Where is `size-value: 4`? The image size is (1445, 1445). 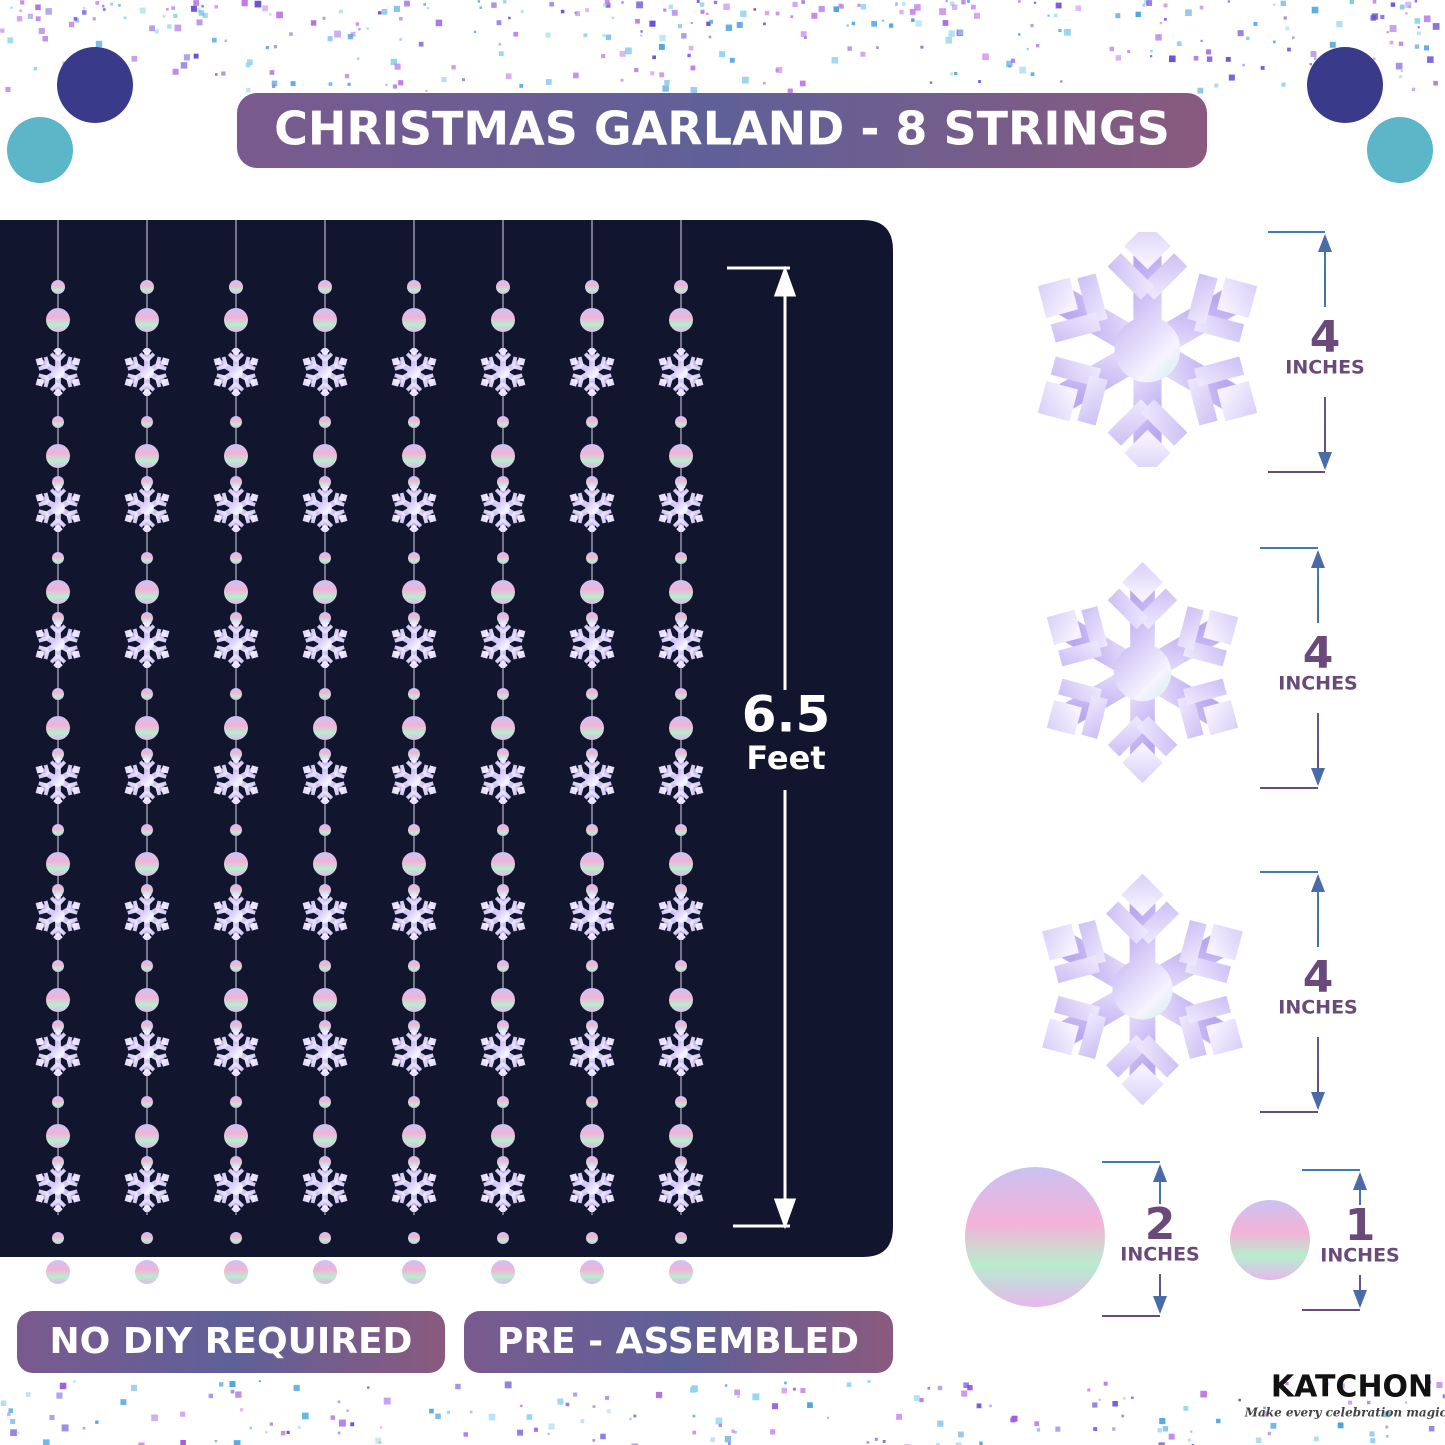 size-value: 4 is located at coordinates (1318, 653).